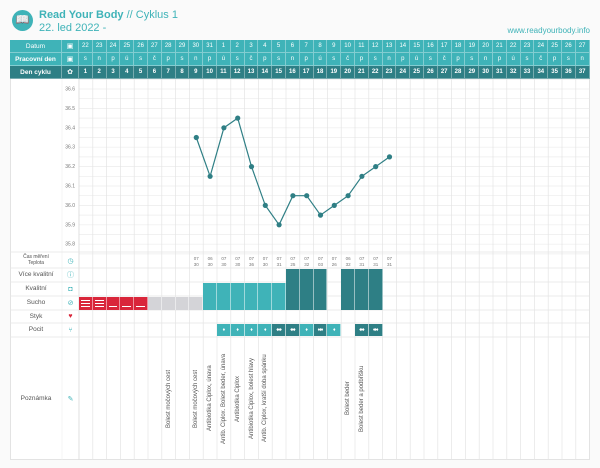 This screenshot has height=468, width=600. I want to click on pencil-icon: ✎, so click(70, 399).